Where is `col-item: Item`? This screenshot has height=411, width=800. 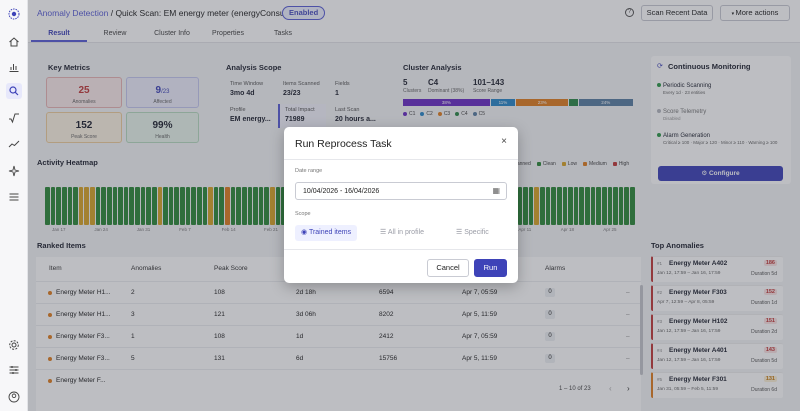 col-item: Item is located at coordinates (55, 268).